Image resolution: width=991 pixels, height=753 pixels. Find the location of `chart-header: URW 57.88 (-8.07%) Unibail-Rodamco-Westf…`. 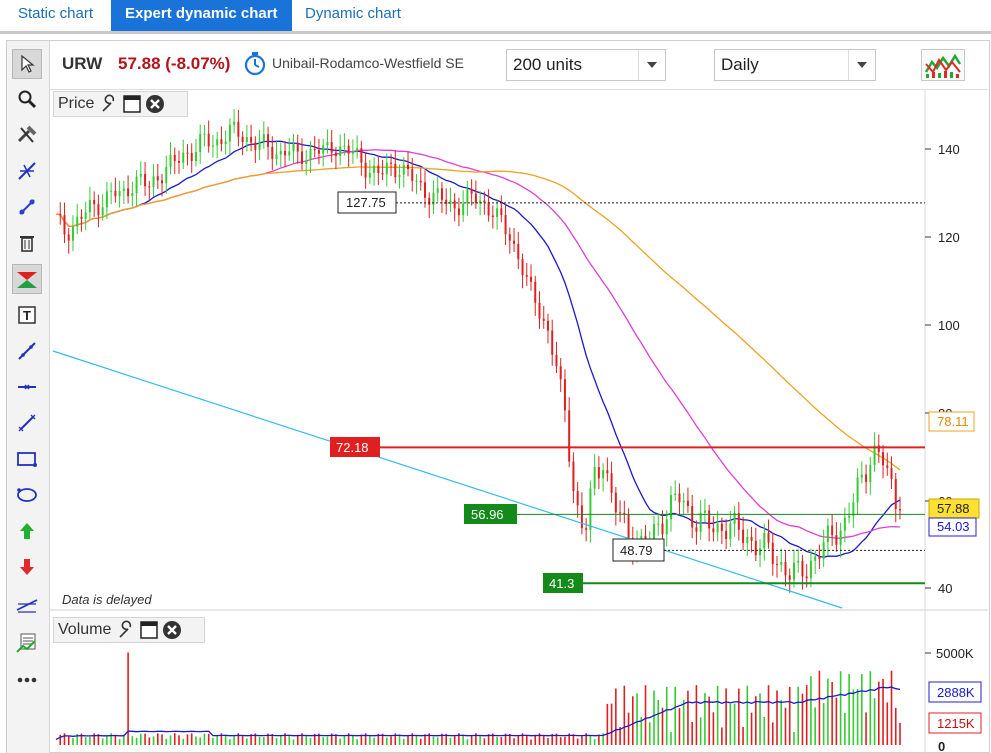

chart-header: URW 57.88 (-8.07%) Unibail-Rodamco-Westf… is located at coordinates (519, 65).